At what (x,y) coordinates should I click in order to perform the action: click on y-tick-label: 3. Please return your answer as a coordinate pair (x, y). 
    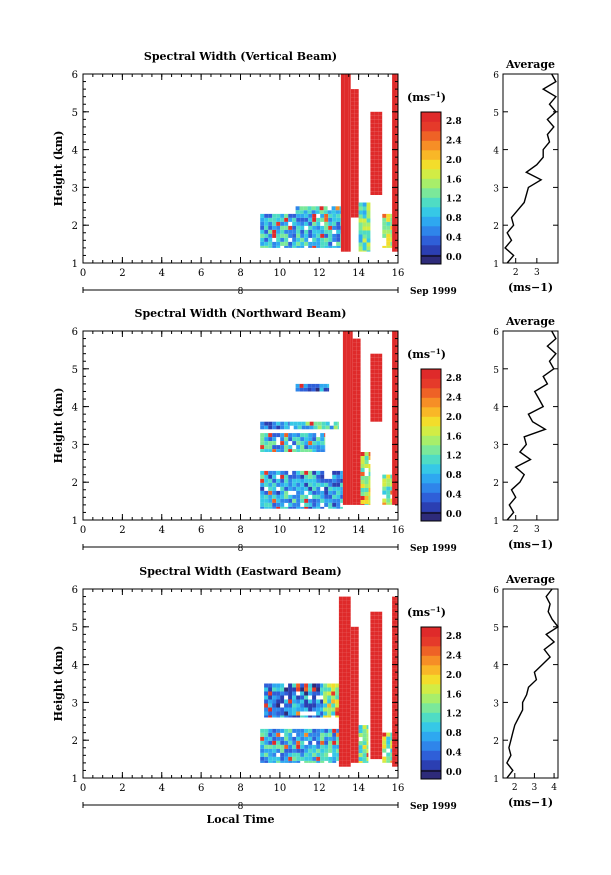
    Looking at the image, I should click on (75, 703).